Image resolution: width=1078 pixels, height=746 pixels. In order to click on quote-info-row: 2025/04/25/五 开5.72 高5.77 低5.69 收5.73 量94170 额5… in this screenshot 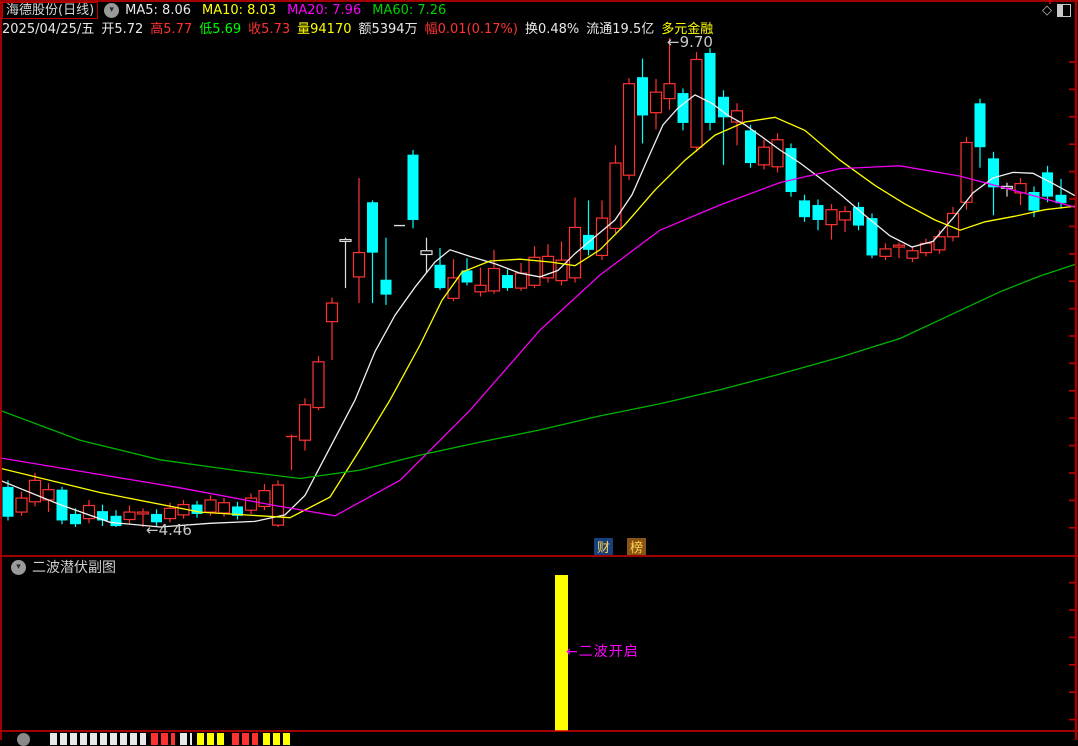, I will do `click(361, 28)`.